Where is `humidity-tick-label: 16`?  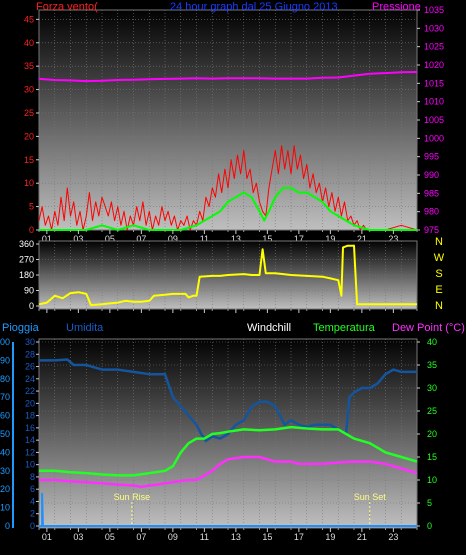
humidity-tick-label: 16 is located at coordinates (30, 428).